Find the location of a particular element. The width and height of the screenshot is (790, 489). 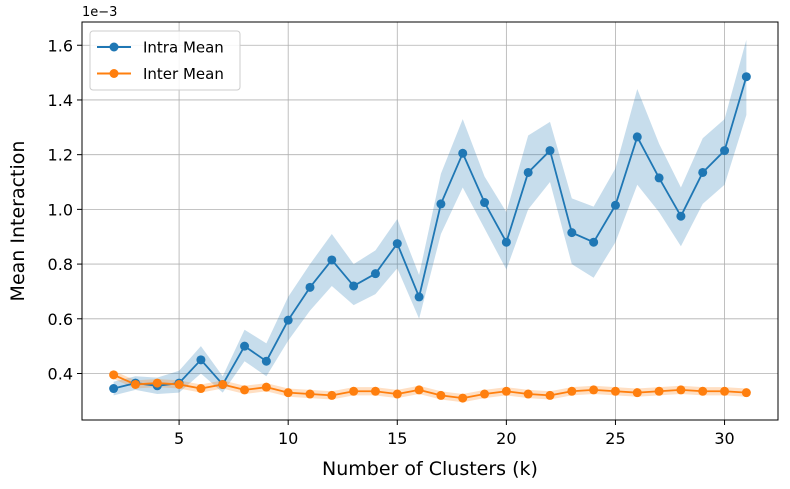

legend-label: Intra Mean is located at coordinates (183, 48).